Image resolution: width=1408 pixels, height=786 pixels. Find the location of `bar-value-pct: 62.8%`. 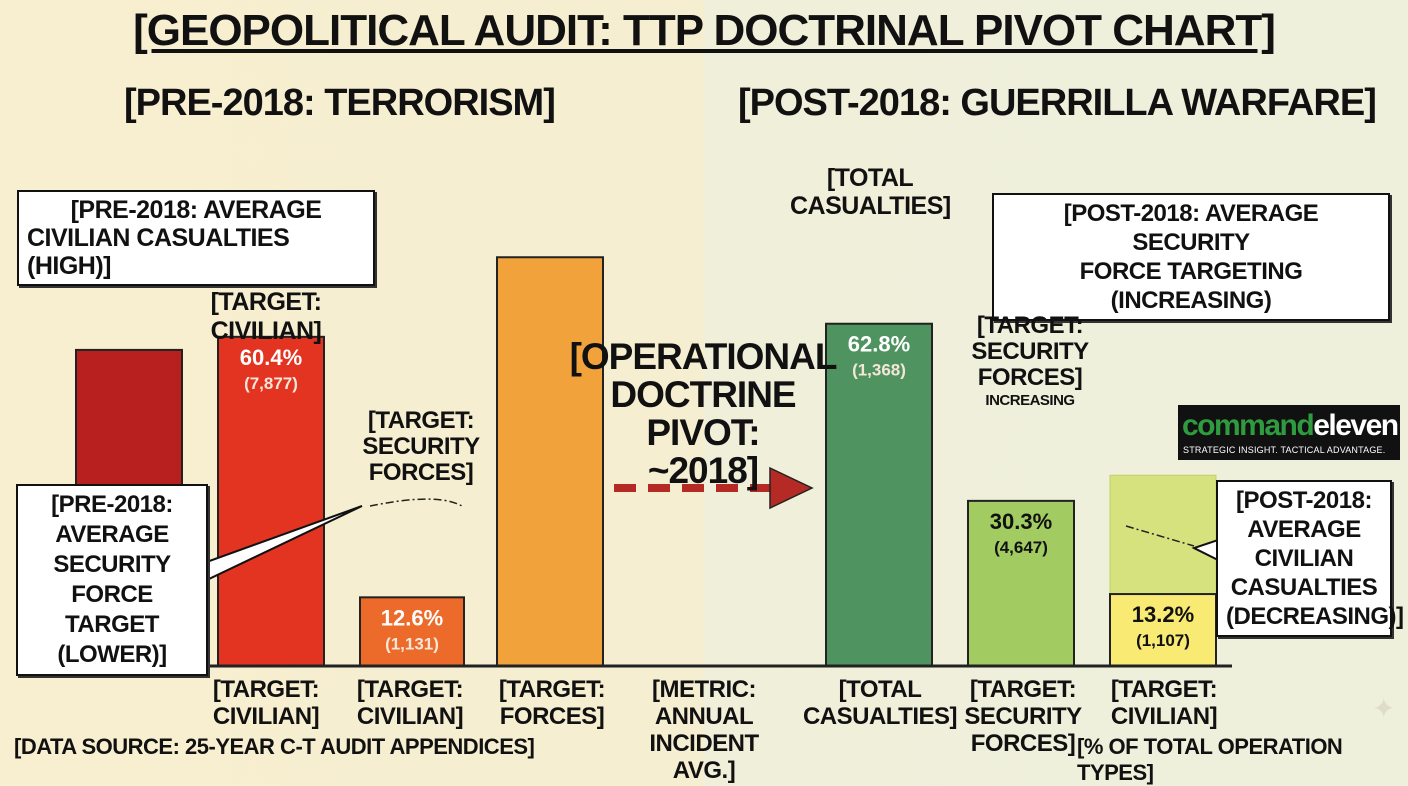

bar-value-pct: 62.8% is located at coordinates (879, 344).